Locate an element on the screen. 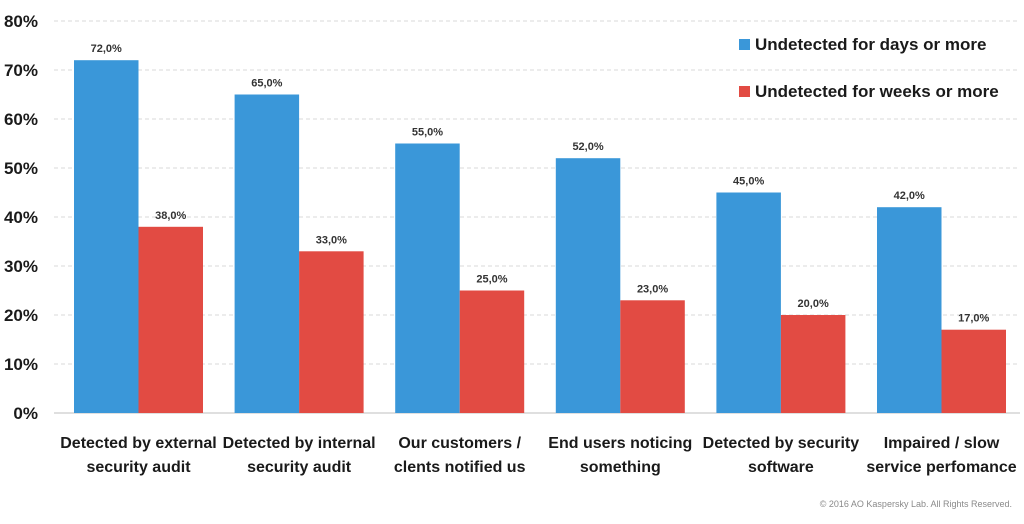 The width and height of the screenshot is (1024, 524). data-label: 72,0% is located at coordinates (106, 49).